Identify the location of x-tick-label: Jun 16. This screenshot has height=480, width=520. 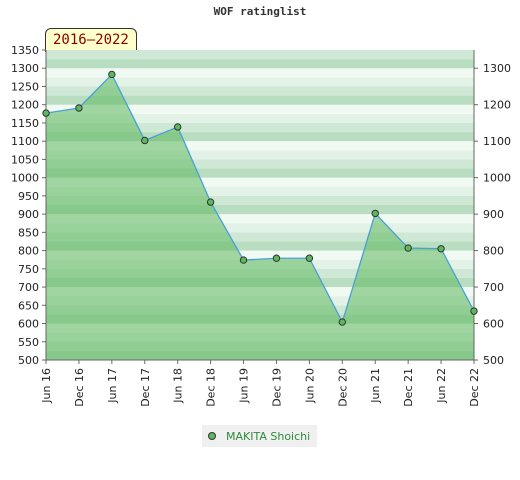
(46, 386).